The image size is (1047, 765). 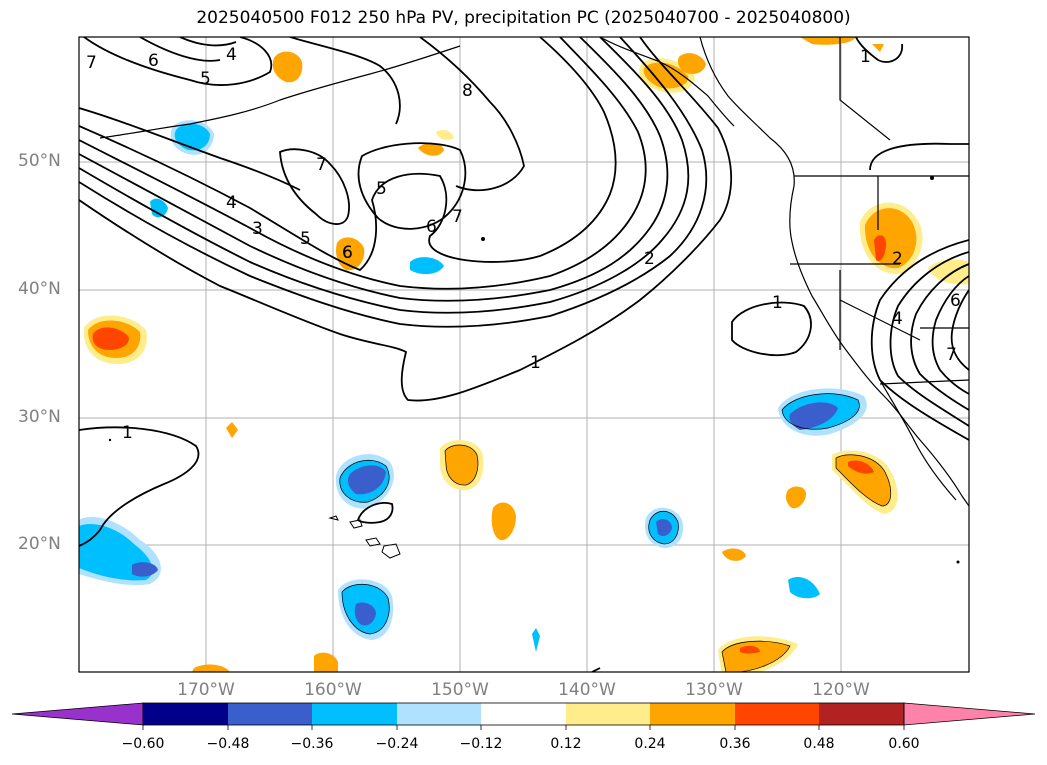 What do you see at coordinates (735, 744) in the screenshot?
I see `colorbar-tick-label: 0.36` at bounding box center [735, 744].